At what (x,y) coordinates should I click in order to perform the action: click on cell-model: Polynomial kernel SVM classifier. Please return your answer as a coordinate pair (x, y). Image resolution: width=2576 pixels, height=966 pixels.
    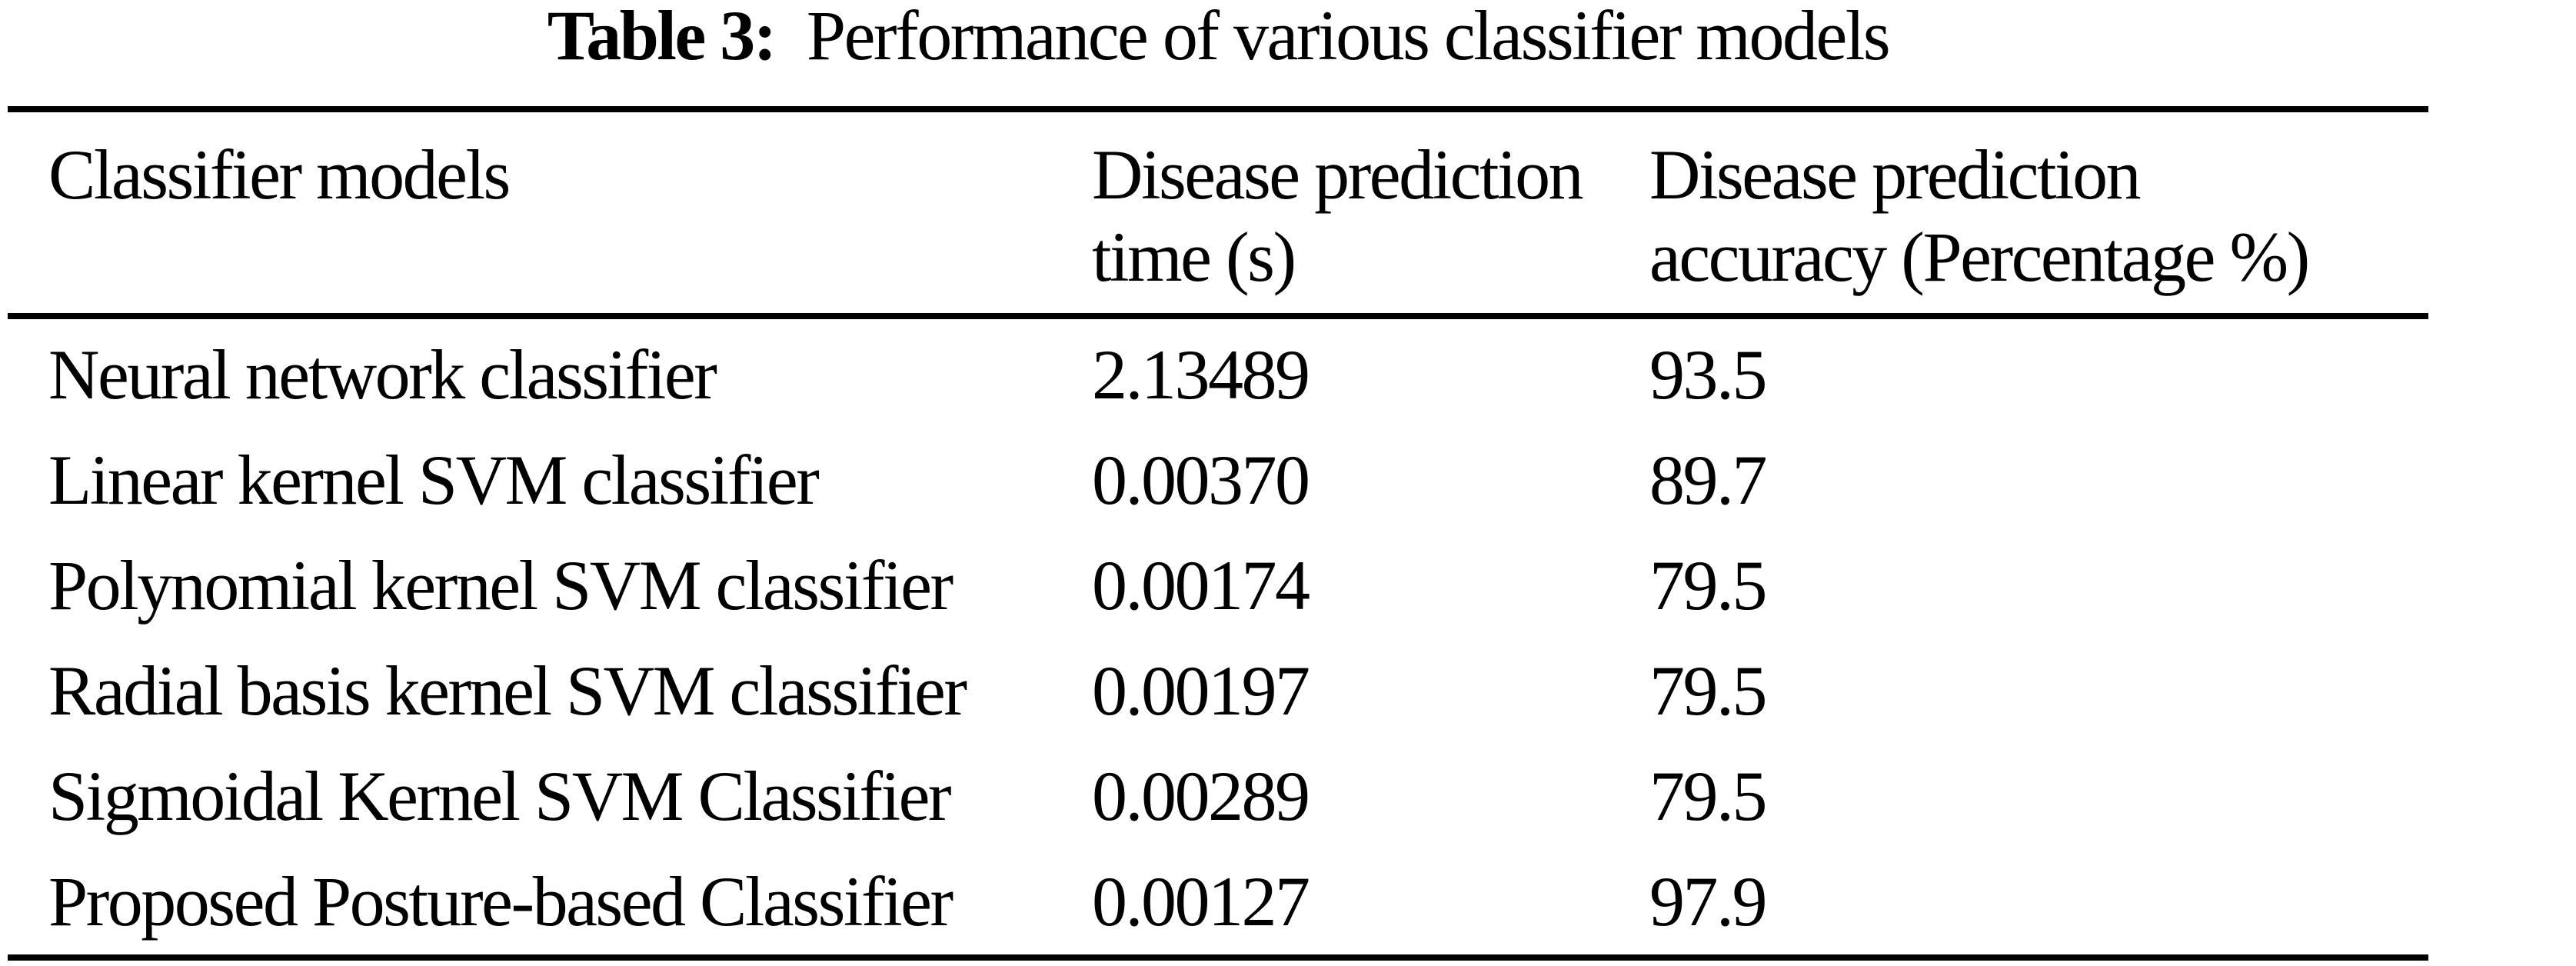
    Looking at the image, I should click on (501, 585).